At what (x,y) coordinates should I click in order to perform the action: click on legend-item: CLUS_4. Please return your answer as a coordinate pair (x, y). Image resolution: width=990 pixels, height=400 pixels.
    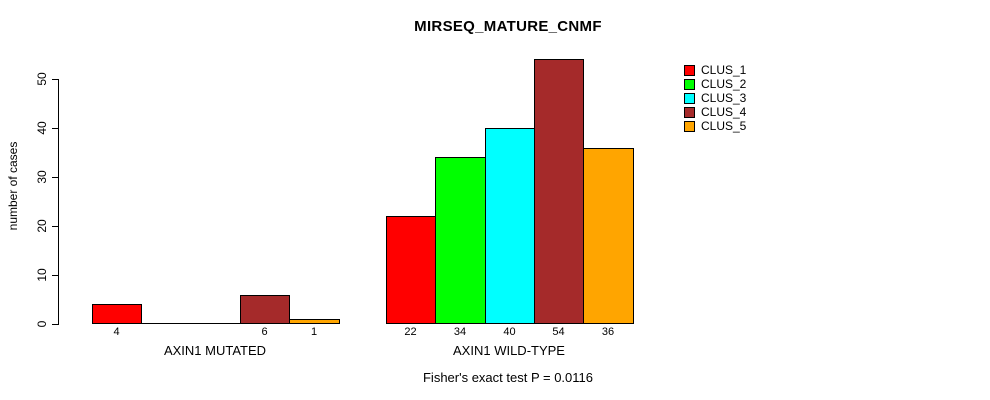
    Looking at the image, I should click on (715, 112).